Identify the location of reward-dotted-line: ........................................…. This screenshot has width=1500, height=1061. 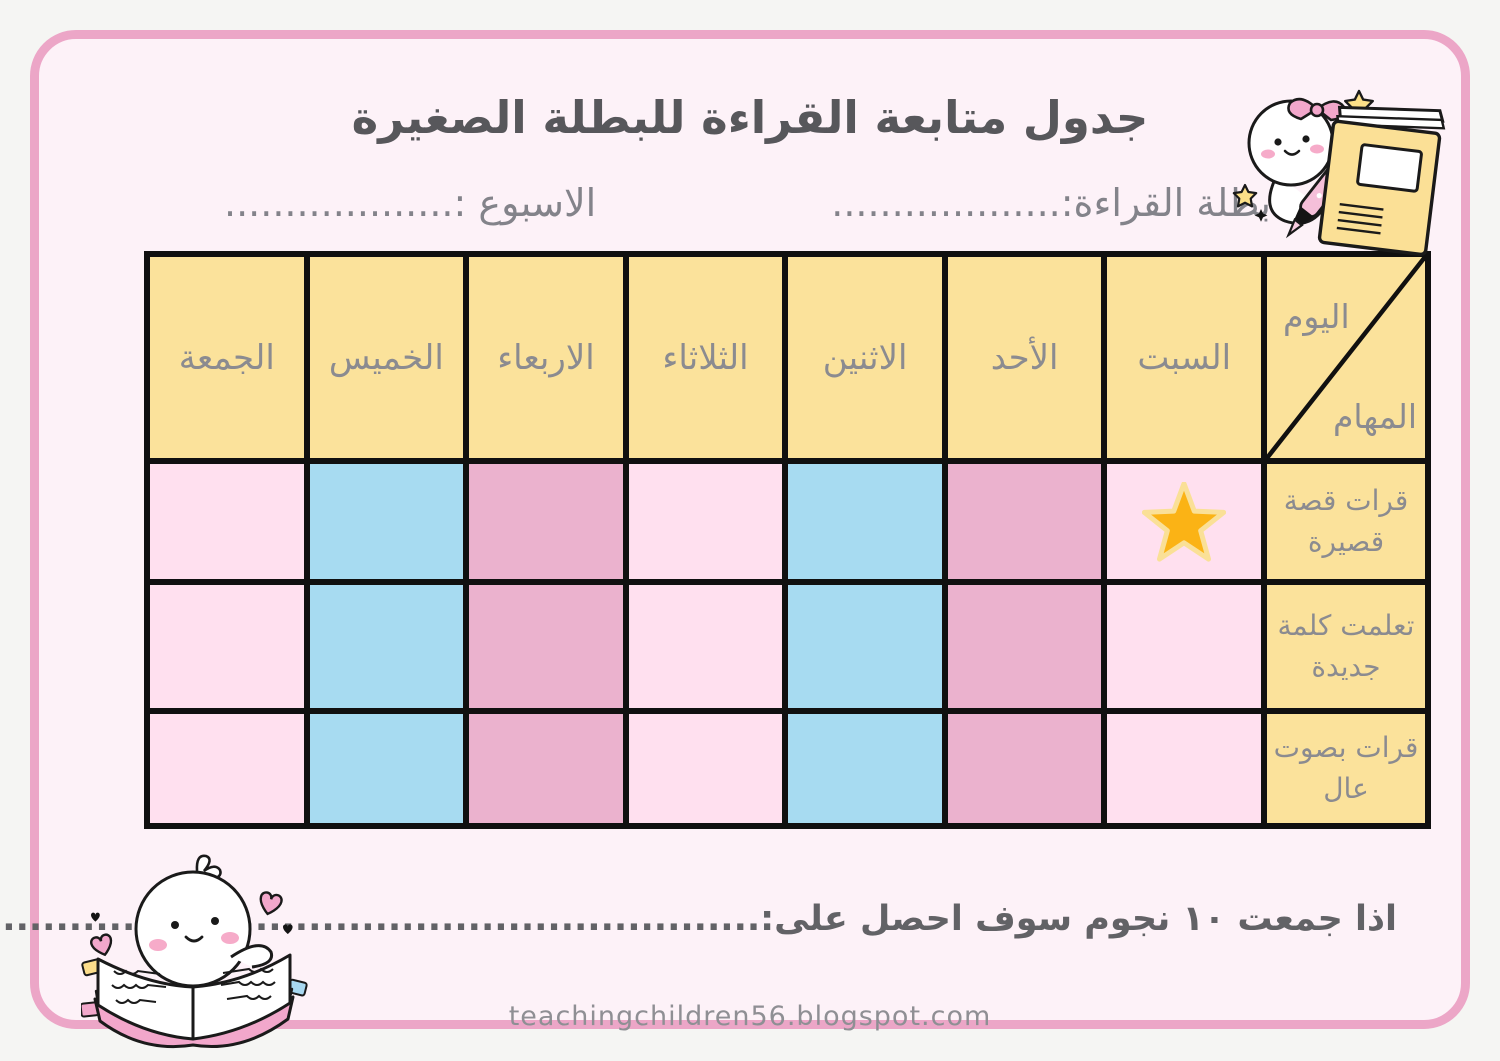
(380, 919).